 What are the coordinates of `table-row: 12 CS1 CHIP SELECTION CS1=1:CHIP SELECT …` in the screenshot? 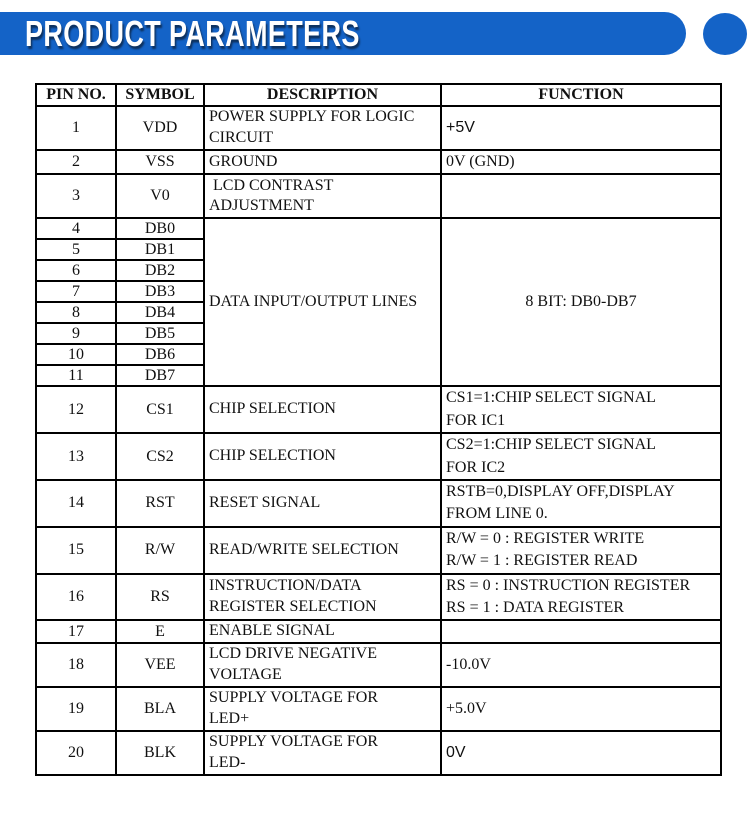 It's located at (378, 410).